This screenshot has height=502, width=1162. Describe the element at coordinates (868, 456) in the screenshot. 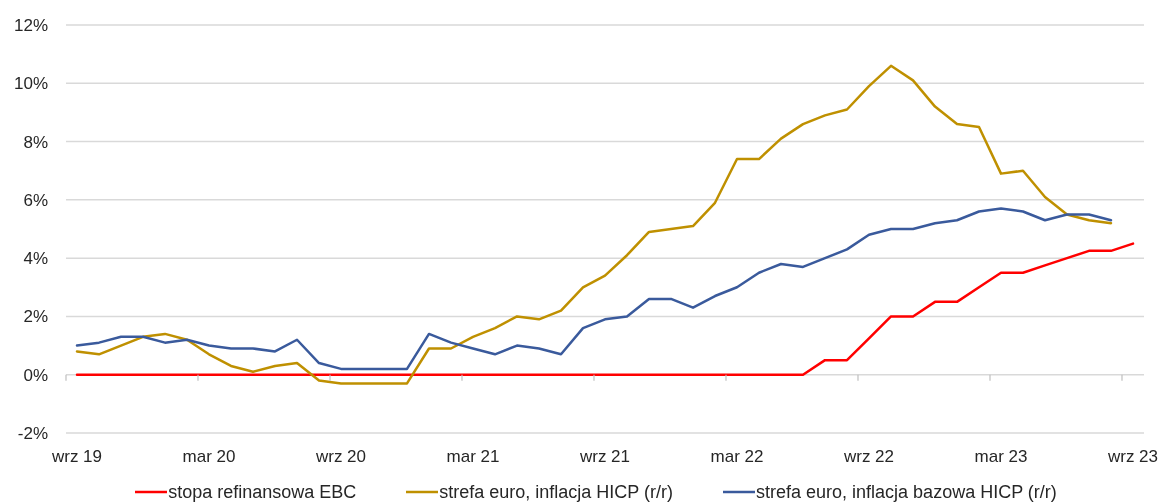

I see `x-tick-label: wrz 22` at that location.